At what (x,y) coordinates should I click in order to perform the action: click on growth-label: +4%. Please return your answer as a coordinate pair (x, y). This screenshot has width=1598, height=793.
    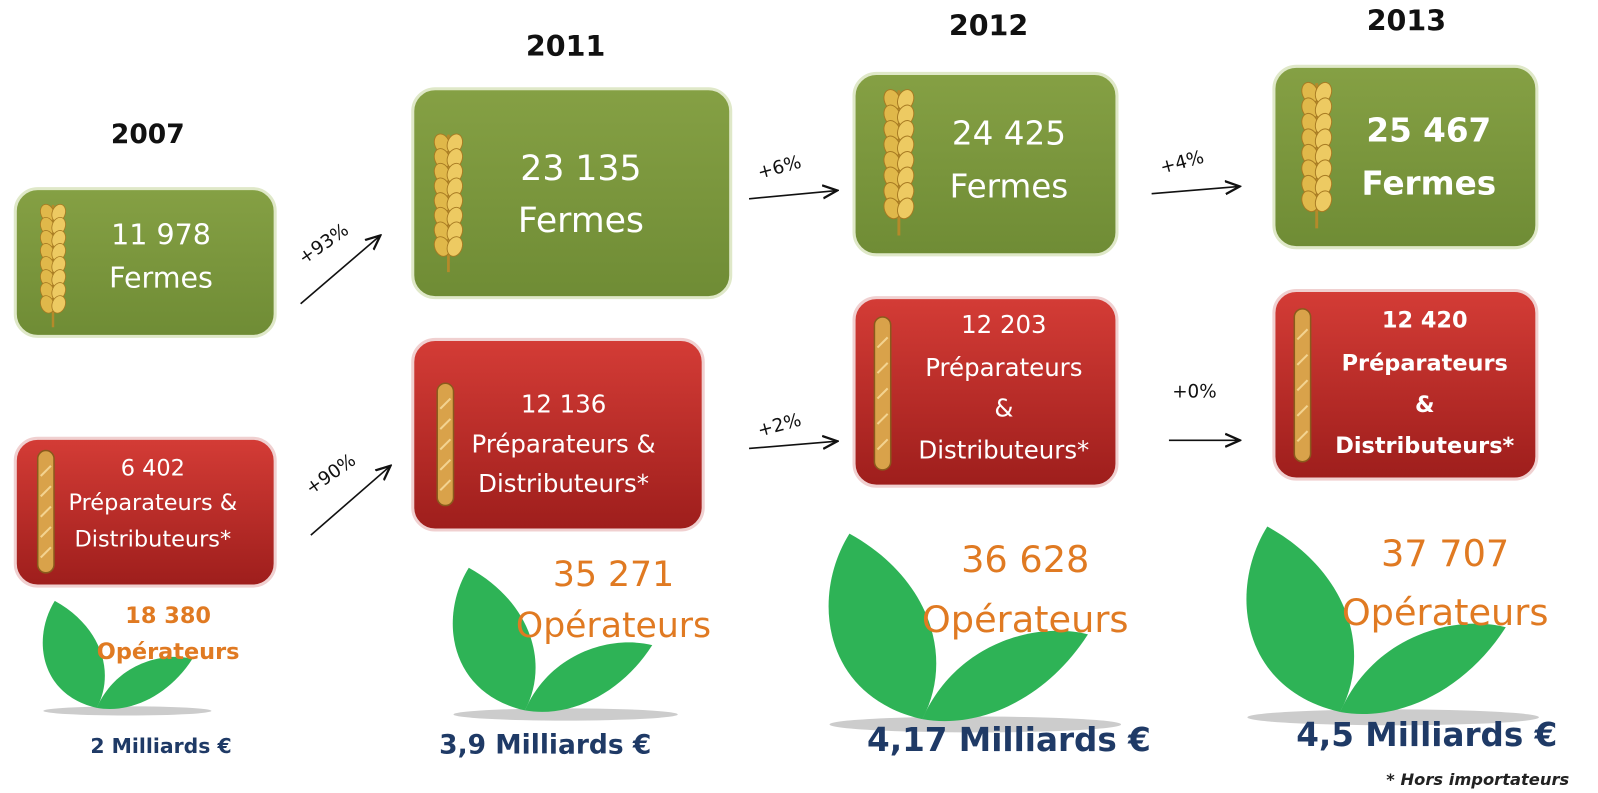
    Looking at the image, I should click on (1182, 163).